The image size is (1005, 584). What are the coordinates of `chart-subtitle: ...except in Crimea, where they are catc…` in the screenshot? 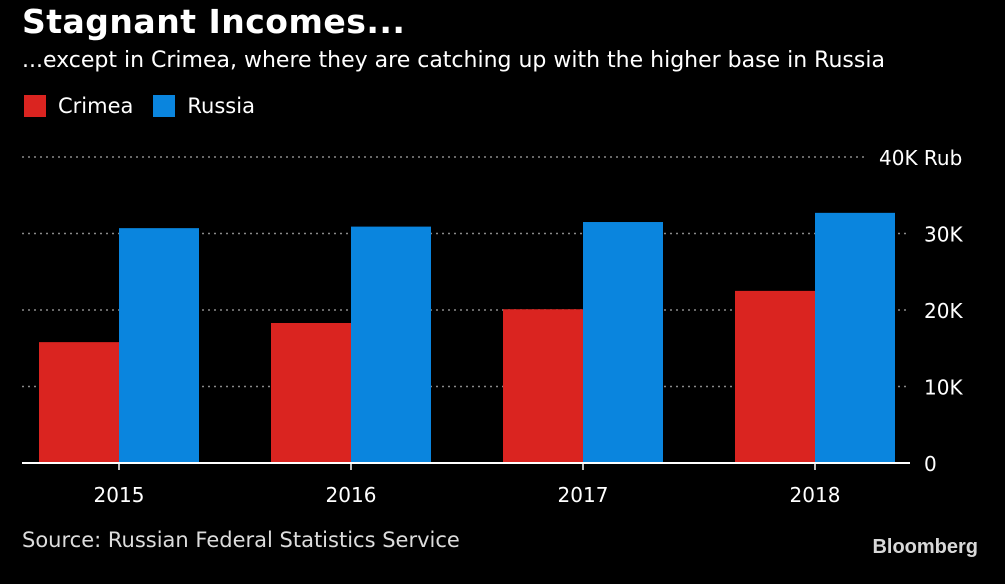 It's located at (453, 60).